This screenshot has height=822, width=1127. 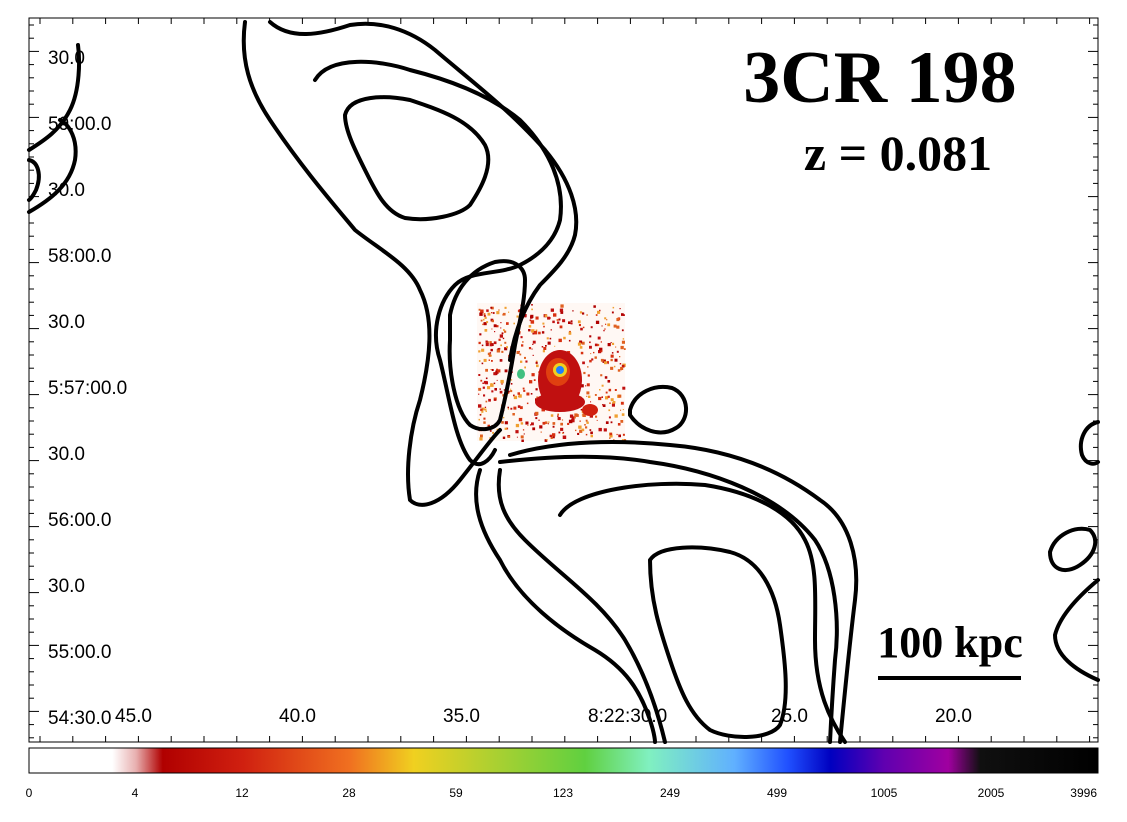 I want to click on colorbar-label: 12, so click(x=242, y=793).